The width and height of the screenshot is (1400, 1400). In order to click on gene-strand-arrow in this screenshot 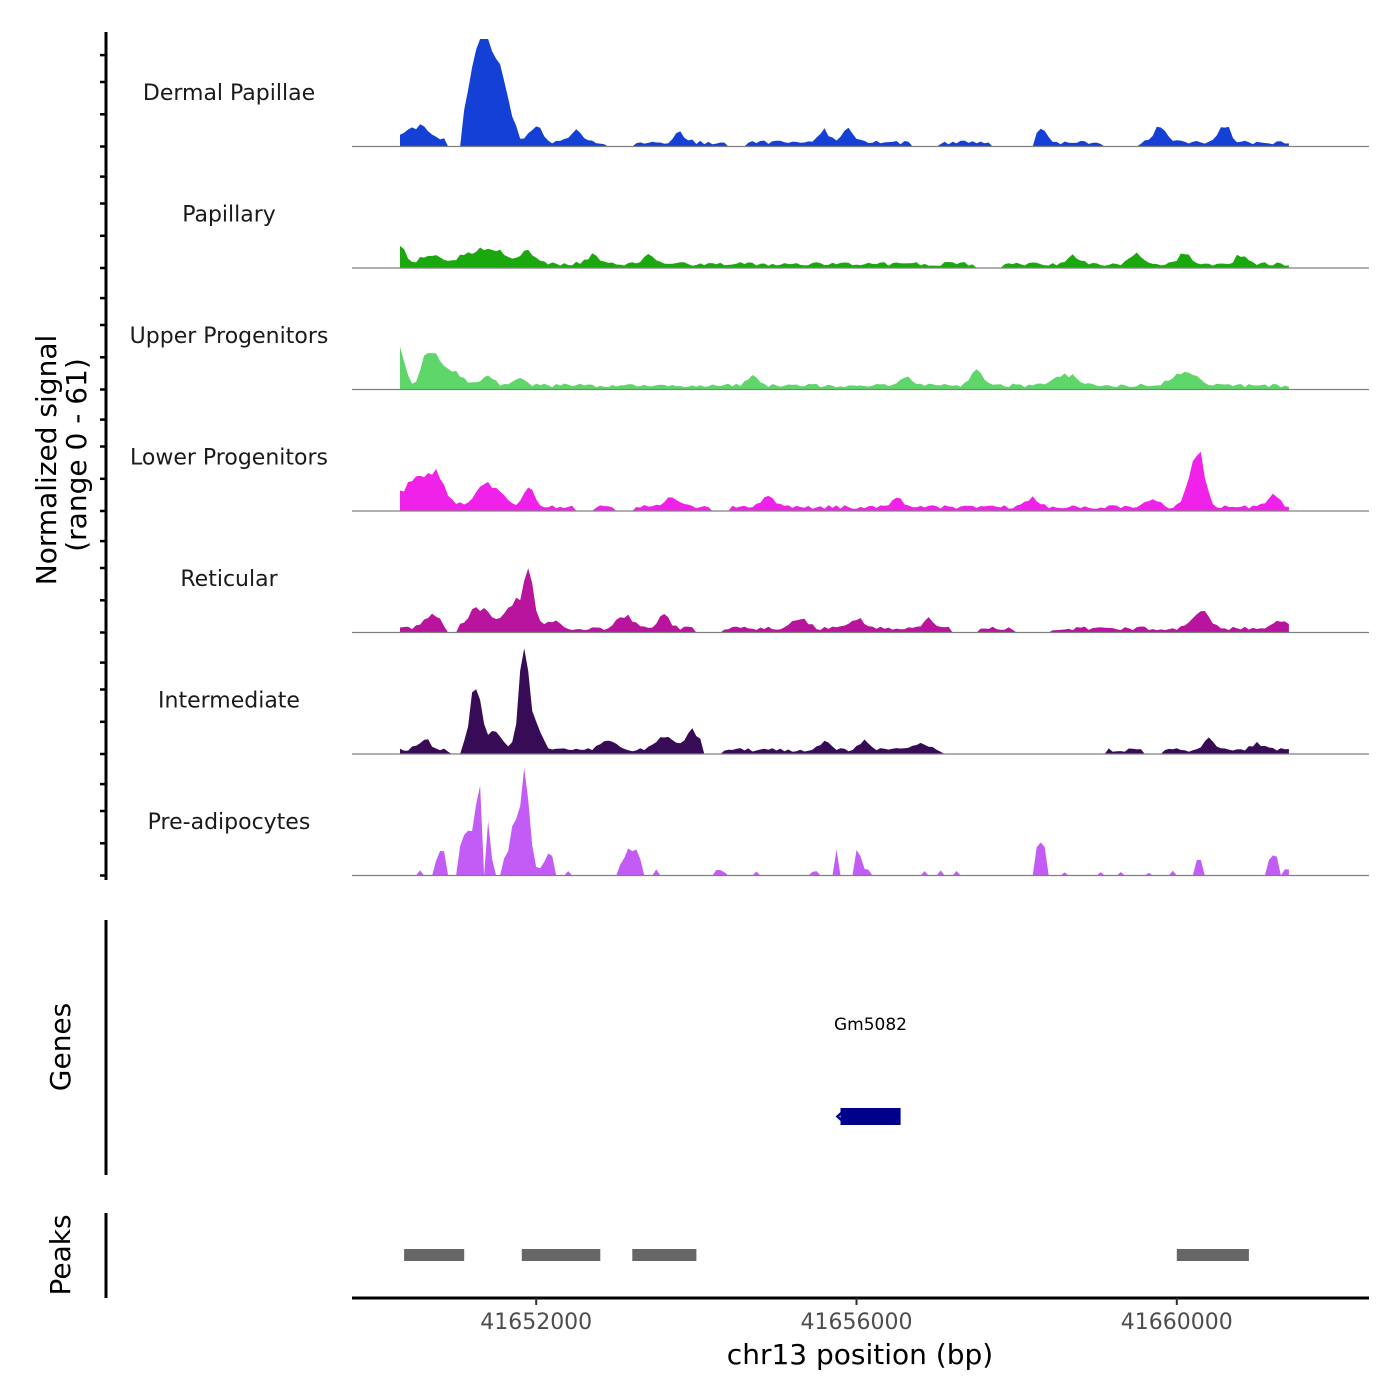, I will do `click(840, 1116)`.